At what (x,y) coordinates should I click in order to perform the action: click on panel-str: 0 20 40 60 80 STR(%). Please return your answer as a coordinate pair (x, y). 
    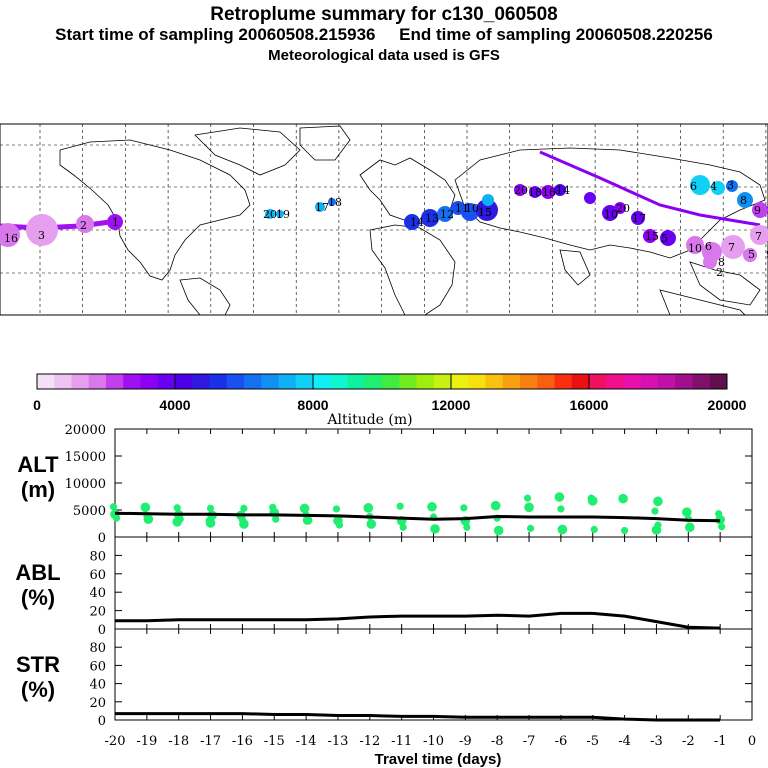
    Looking at the image, I should click on (384, 678).